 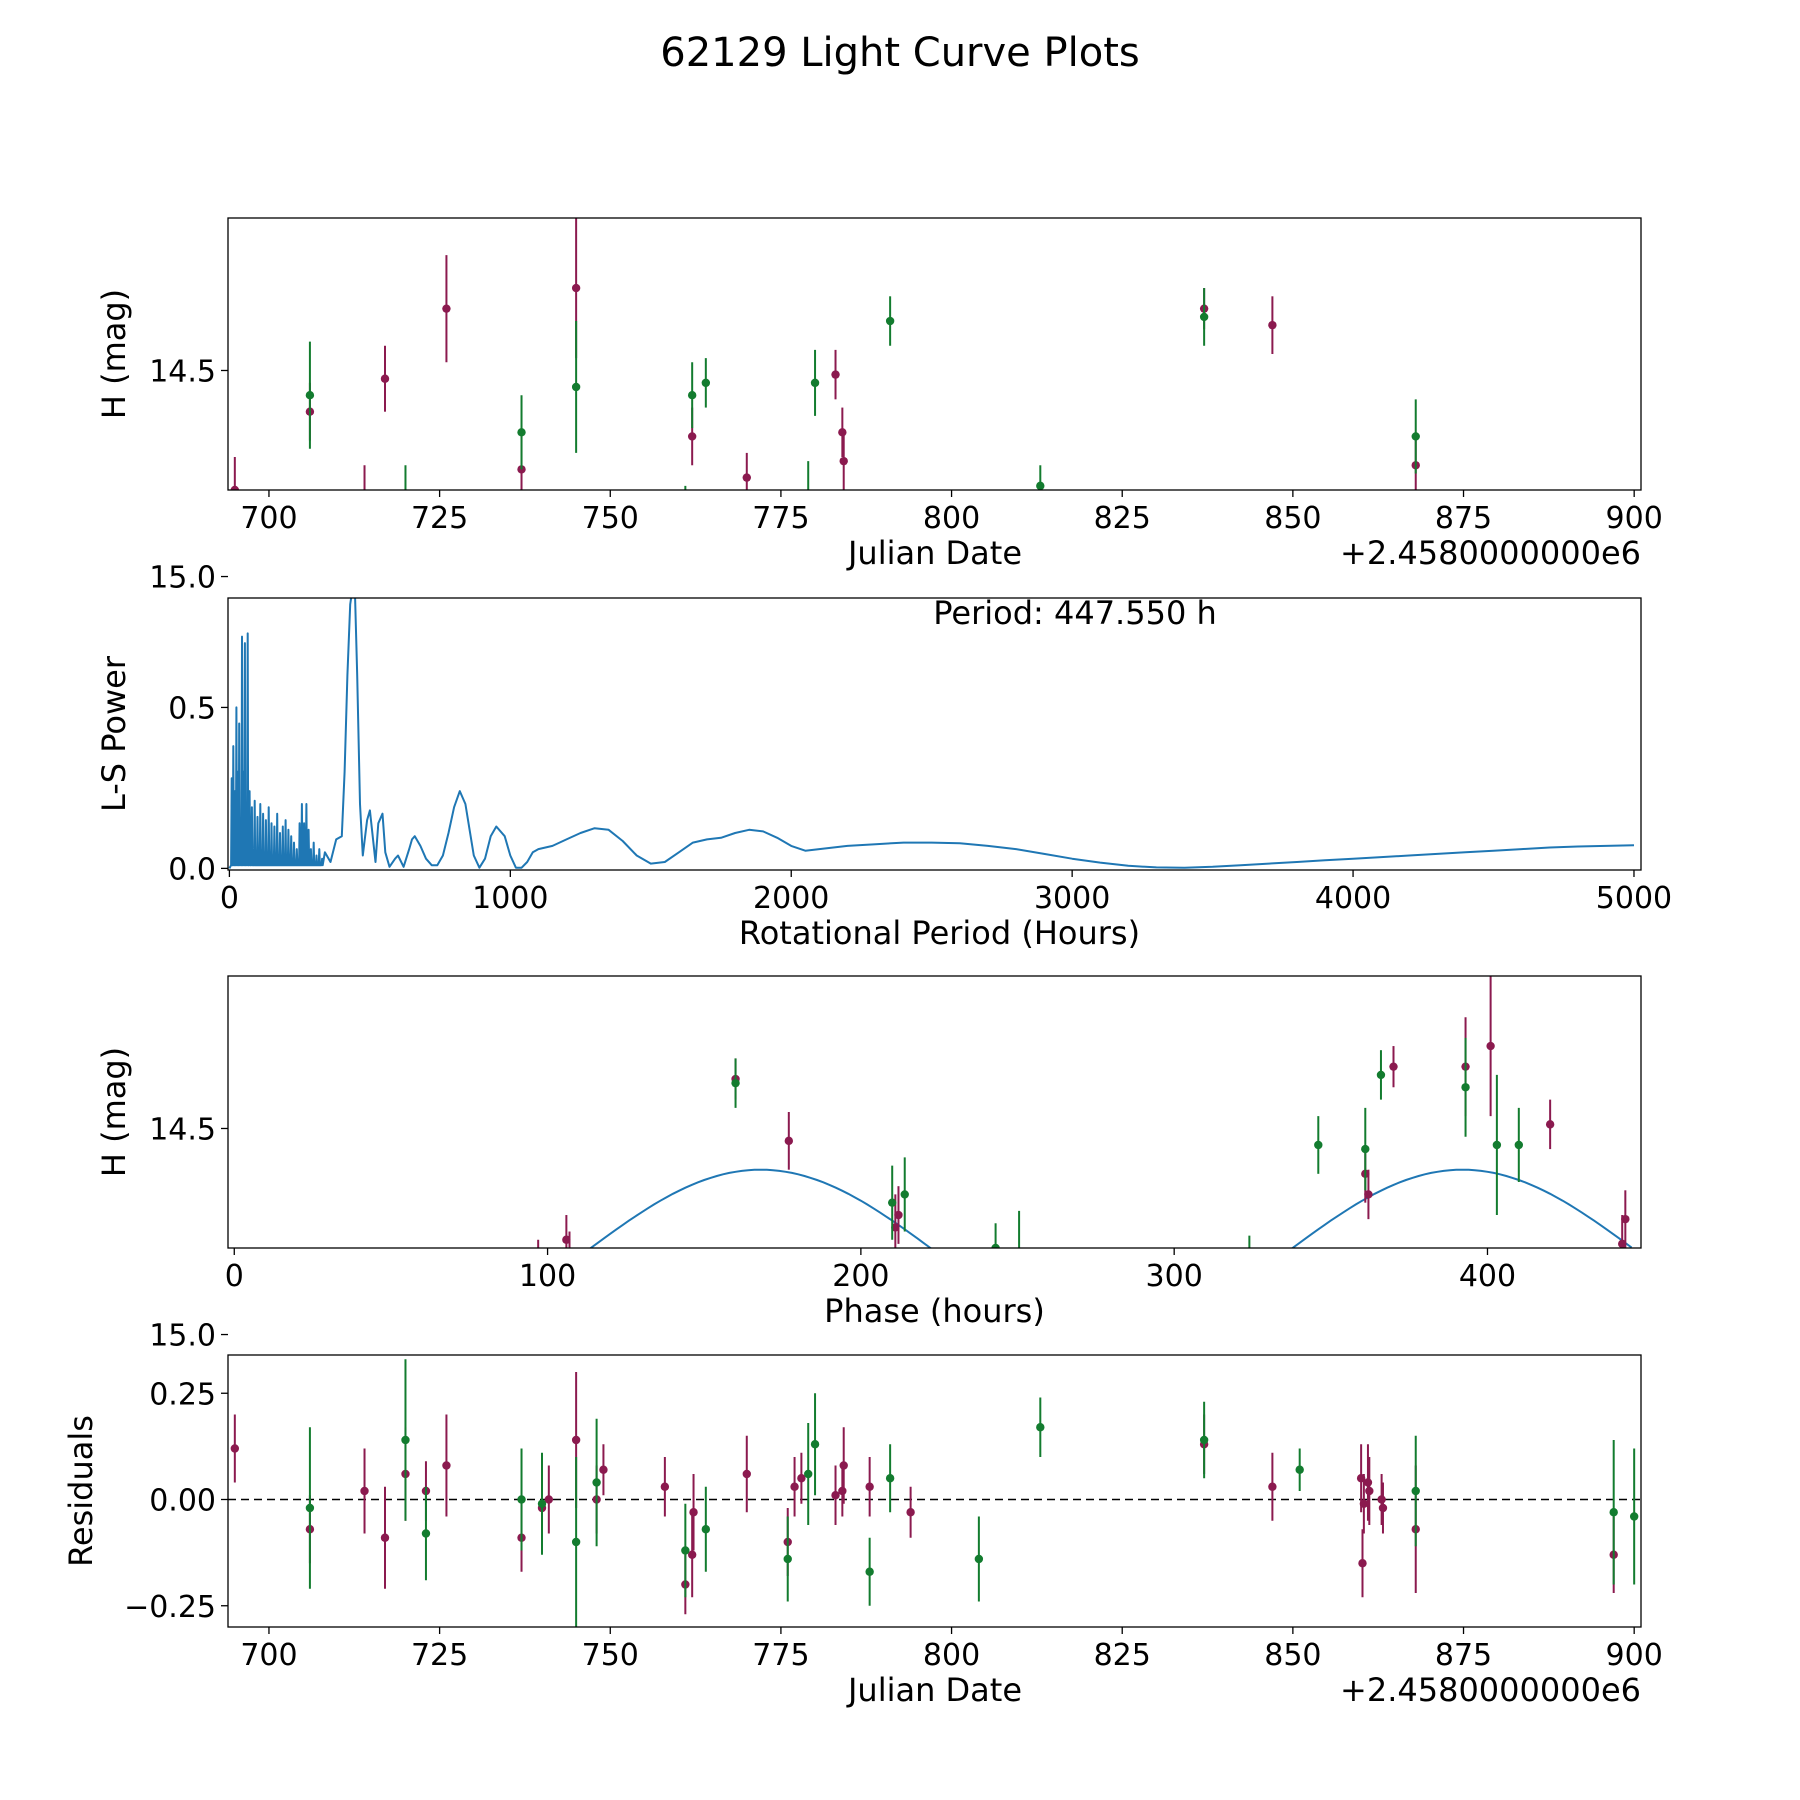 What do you see at coordinates (182, 1394) in the screenshot?
I see `y-tick-label: 0.25` at bounding box center [182, 1394].